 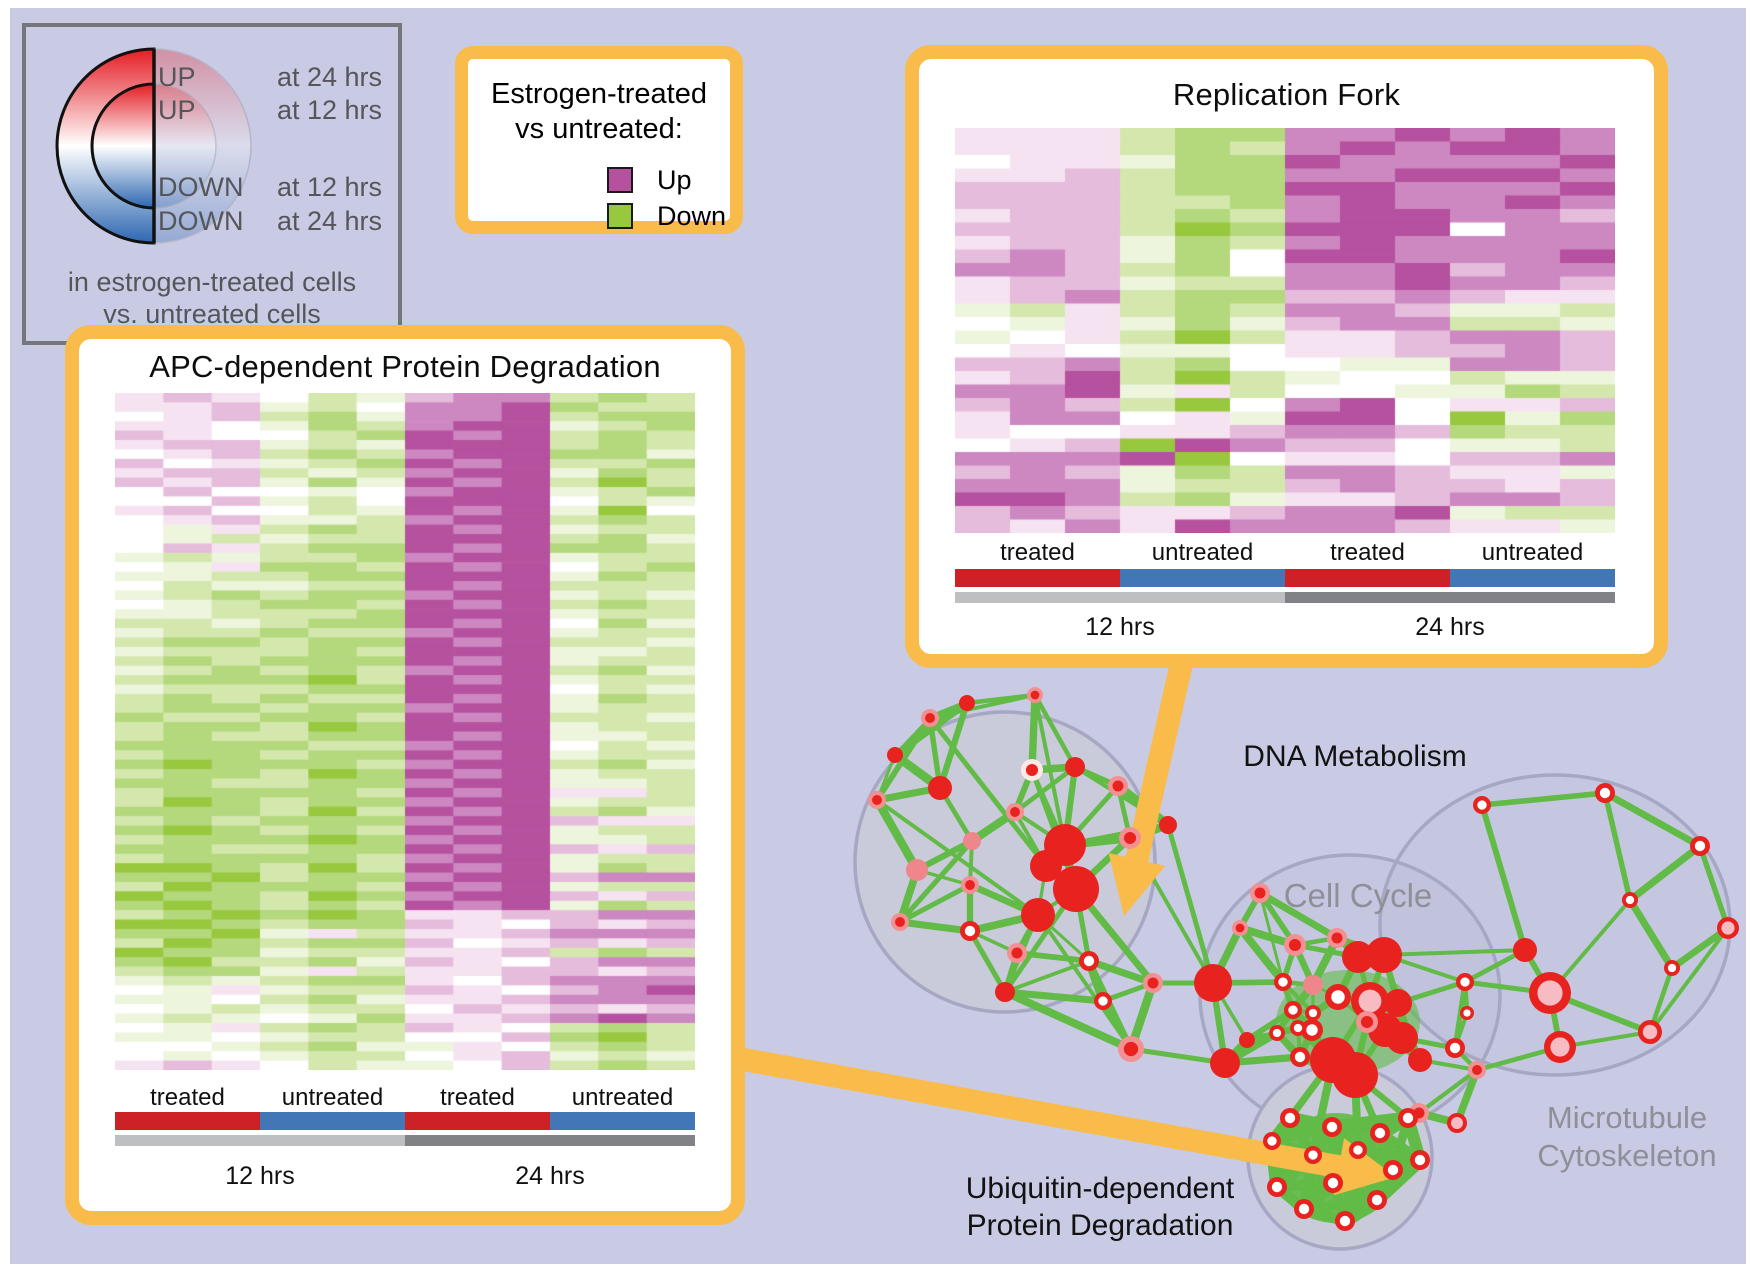 What do you see at coordinates (674, 180) in the screenshot?
I see `estrogen-up-label: Up` at bounding box center [674, 180].